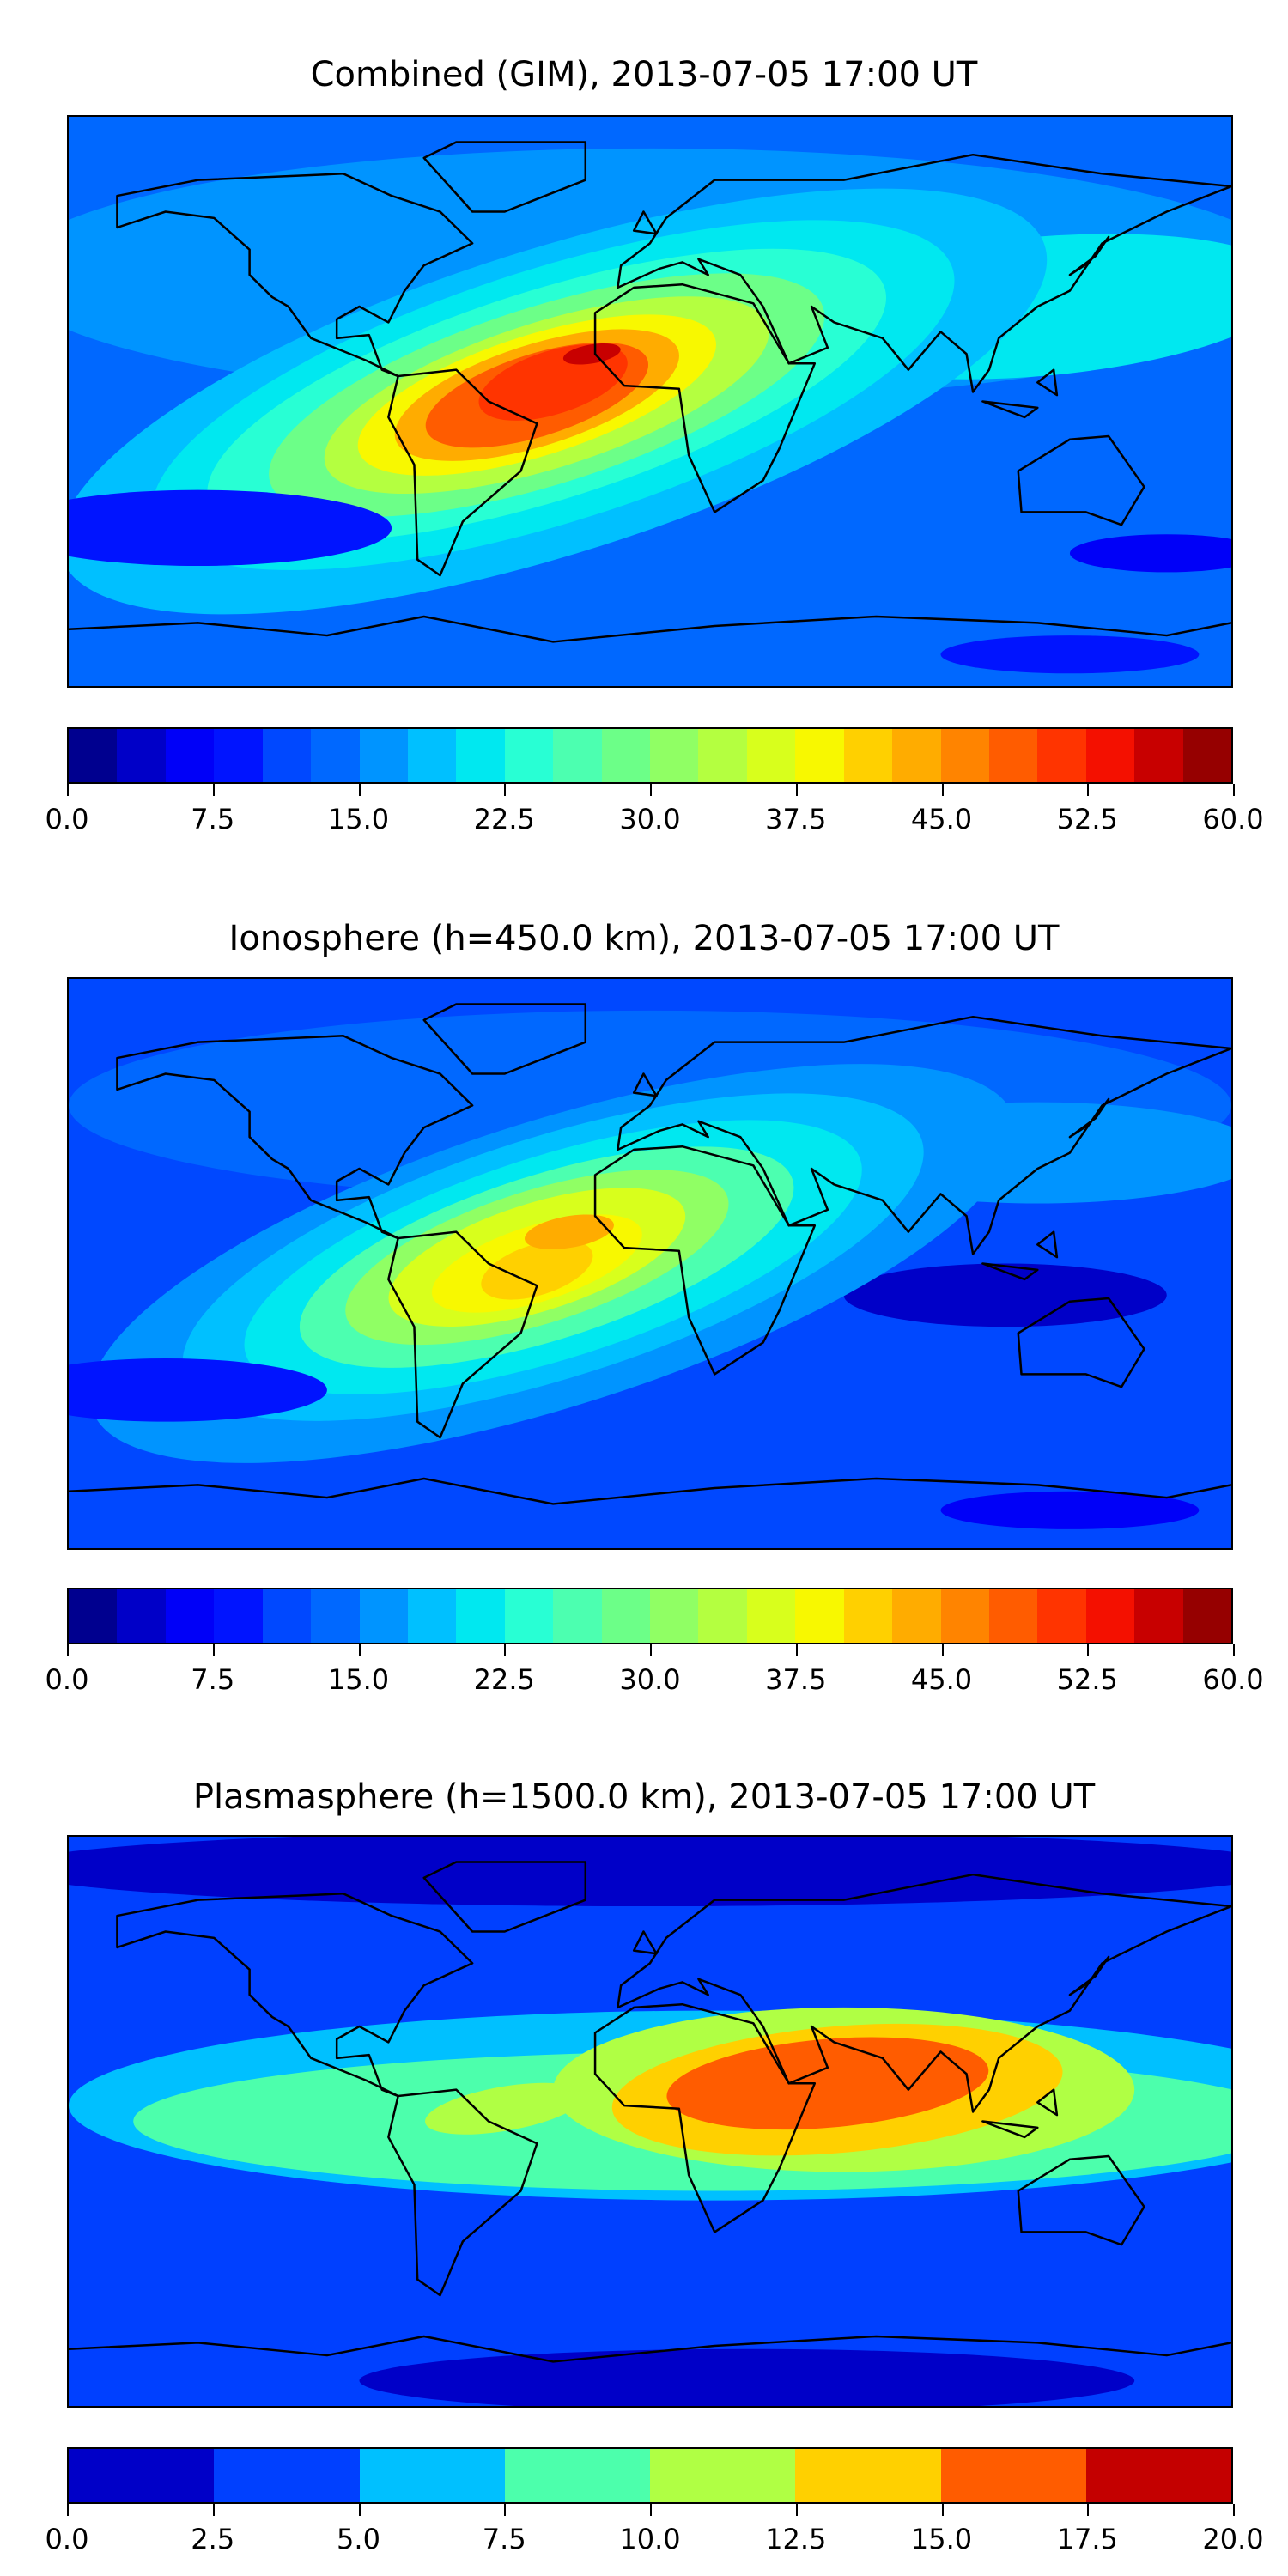  I want to click on colorbar-tick-label: 12.5, so click(796, 2539).